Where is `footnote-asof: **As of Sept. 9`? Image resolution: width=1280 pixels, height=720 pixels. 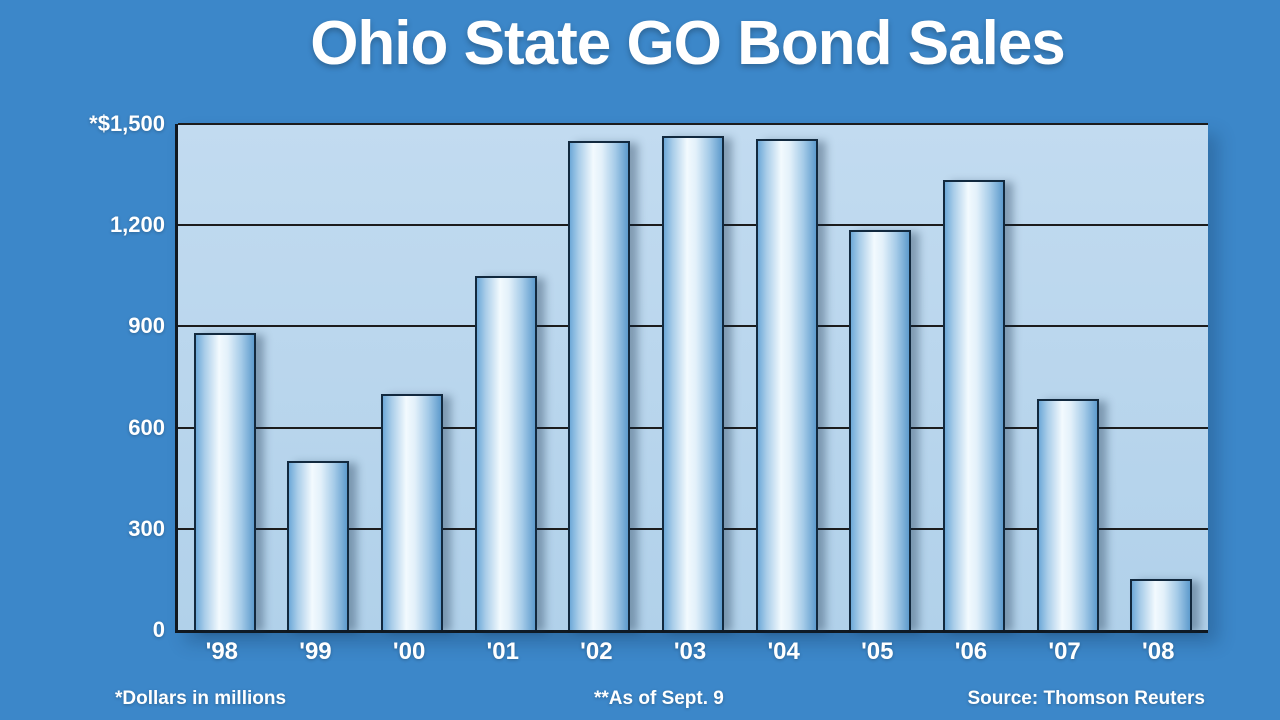
footnote-asof: **As of Sept. 9 is located at coordinates (659, 698).